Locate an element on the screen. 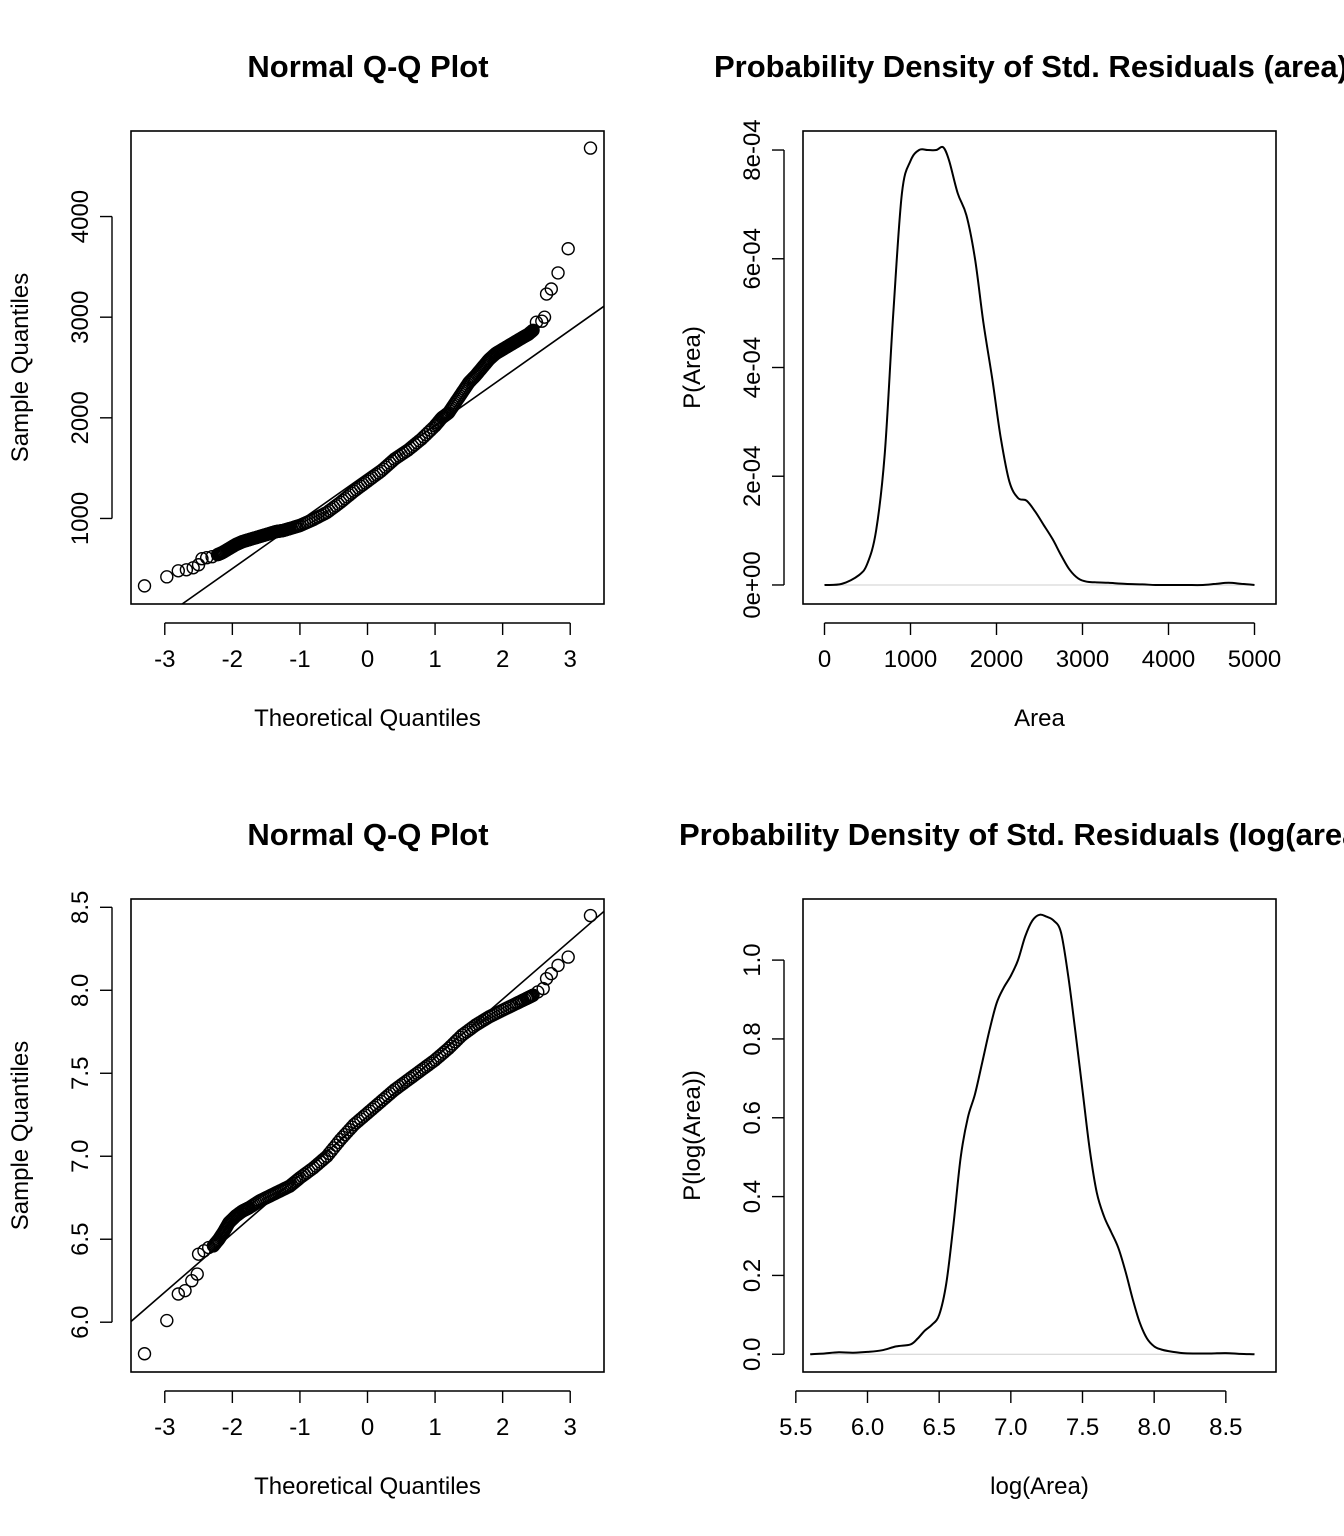  x-axis-label: Theoretical Quantiles is located at coordinates (367, 718).